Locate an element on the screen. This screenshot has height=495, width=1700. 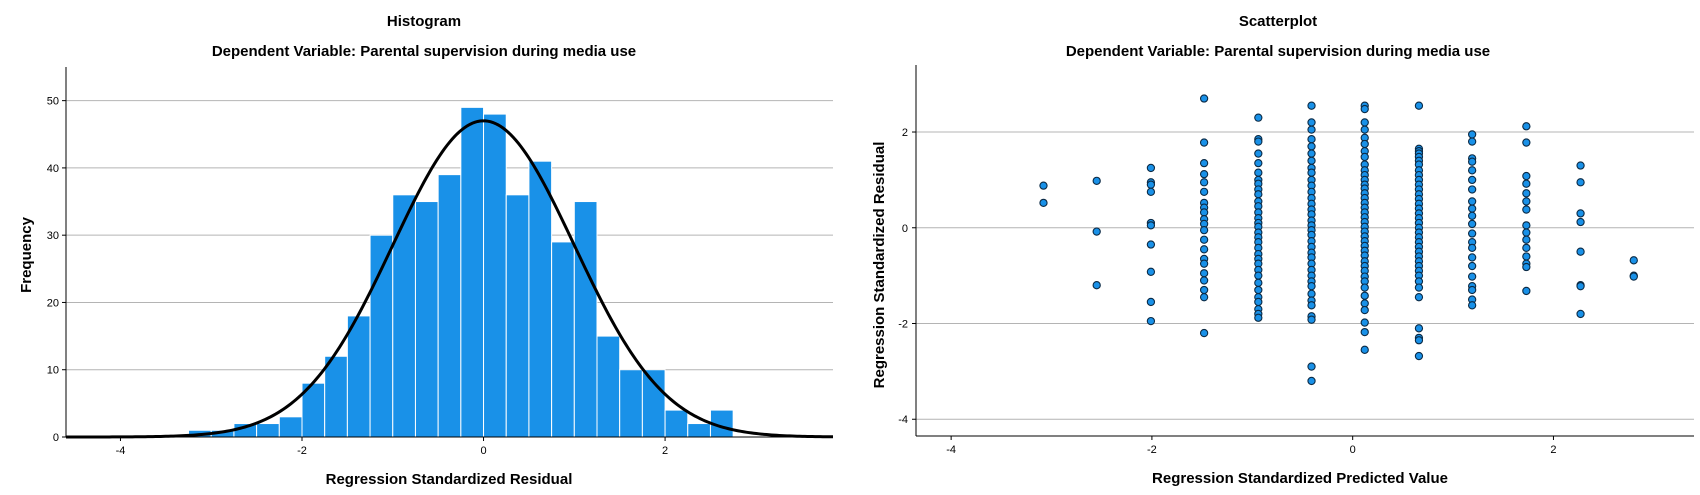
x-tick-label: 0 is located at coordinates (1353, 450).